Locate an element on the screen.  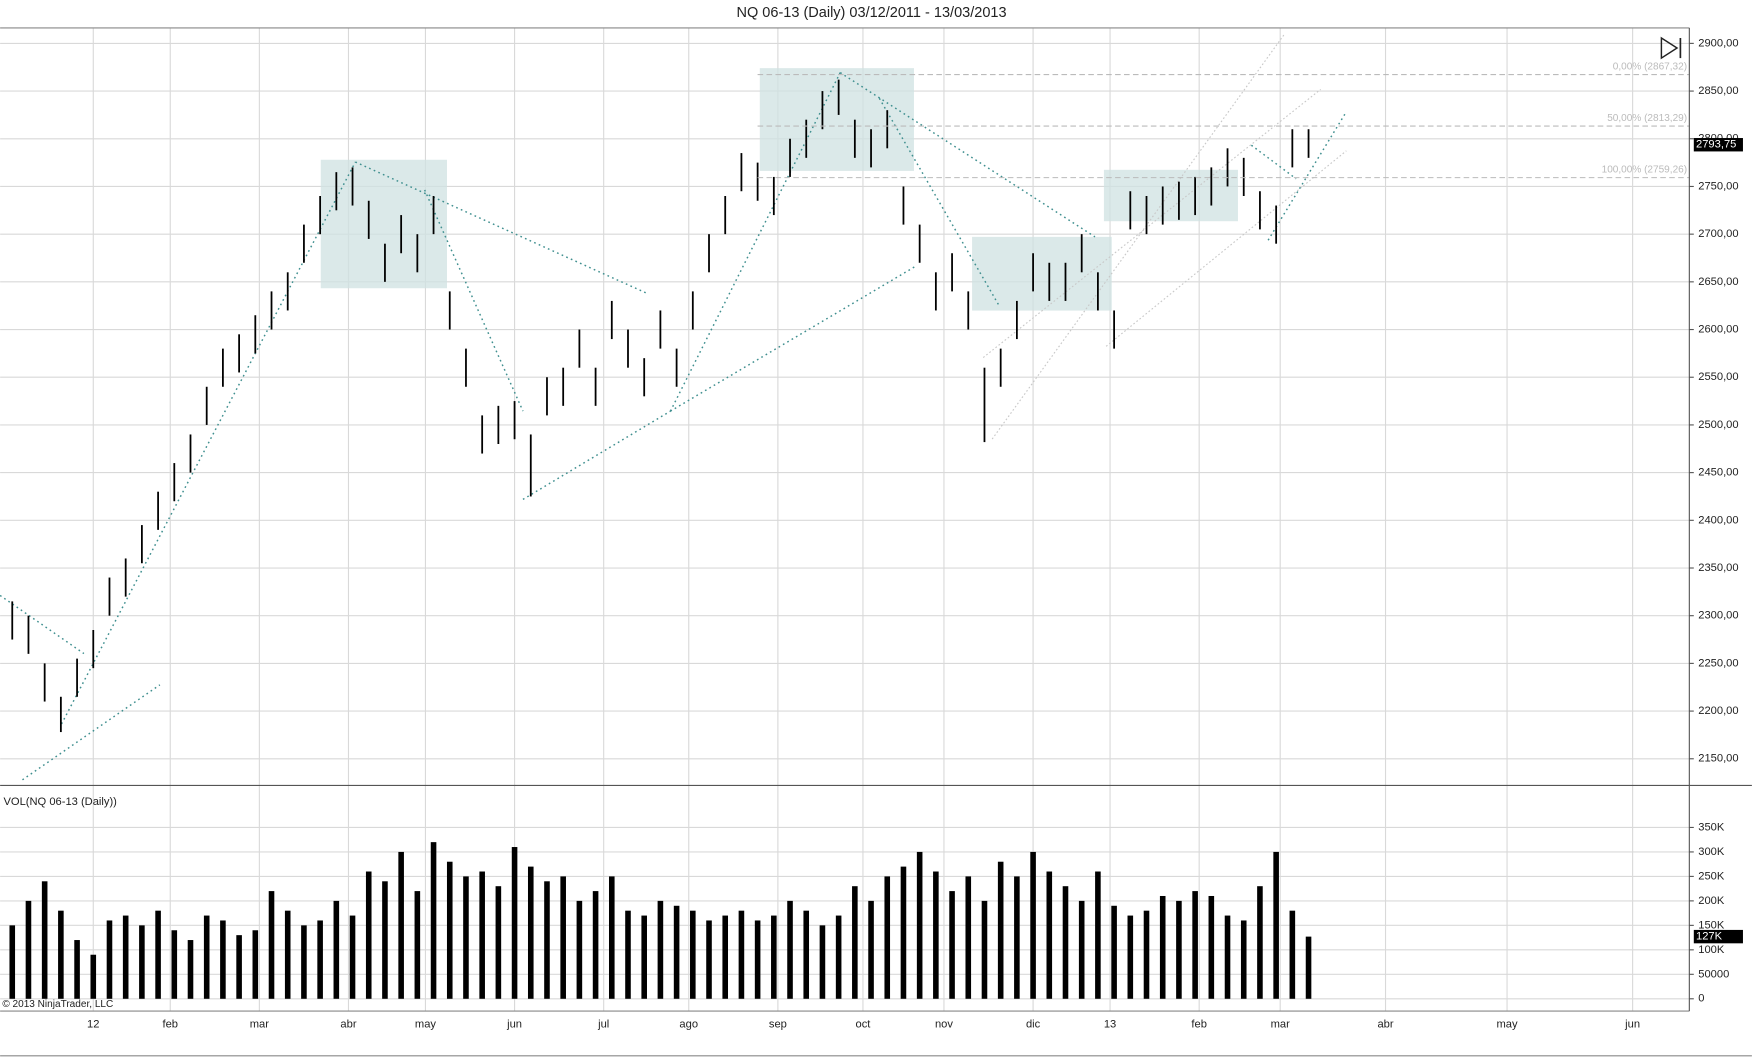
y-tick-label: 250K is located at coordinates (1711, 876).